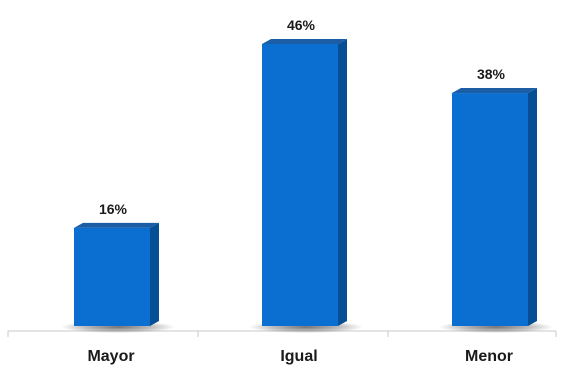 The image size is (564, 370). I want to click on data-label-menor: 38%, so click(491, 74).